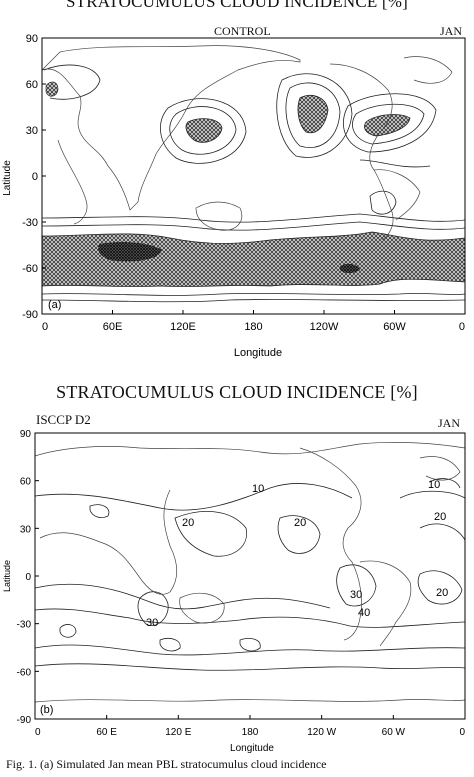  Describe the element at coordinates (183, 327) in the screenshot. I see `lon-tick-label: 120E` at that location.